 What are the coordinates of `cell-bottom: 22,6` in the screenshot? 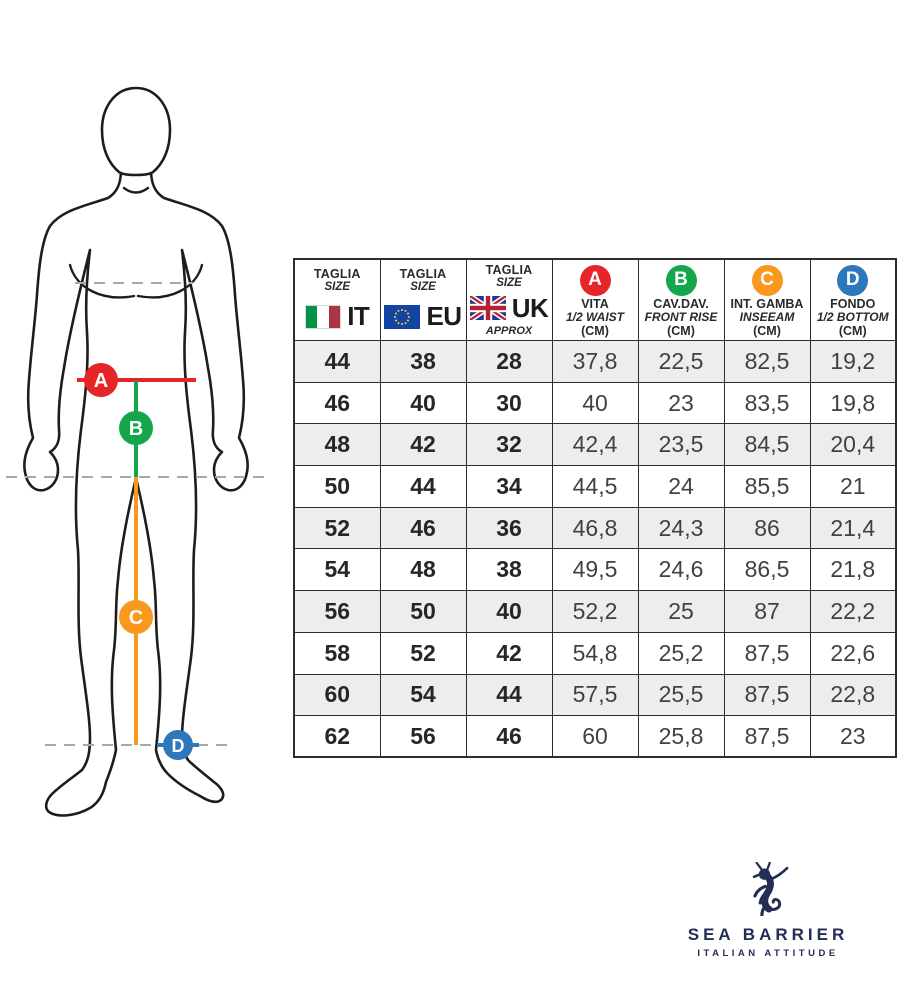 It's located at (853, 653).